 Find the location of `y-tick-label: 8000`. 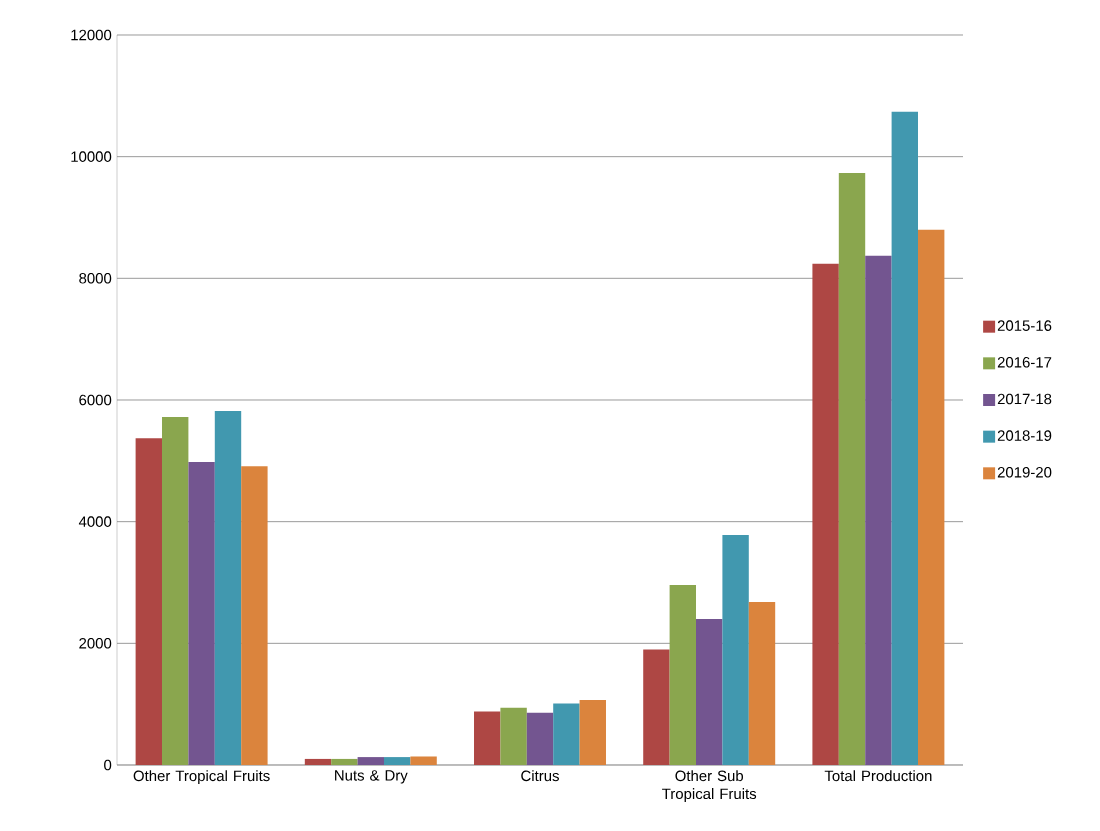

y-tick-label: 8000 is located at coordinates (95, 278).